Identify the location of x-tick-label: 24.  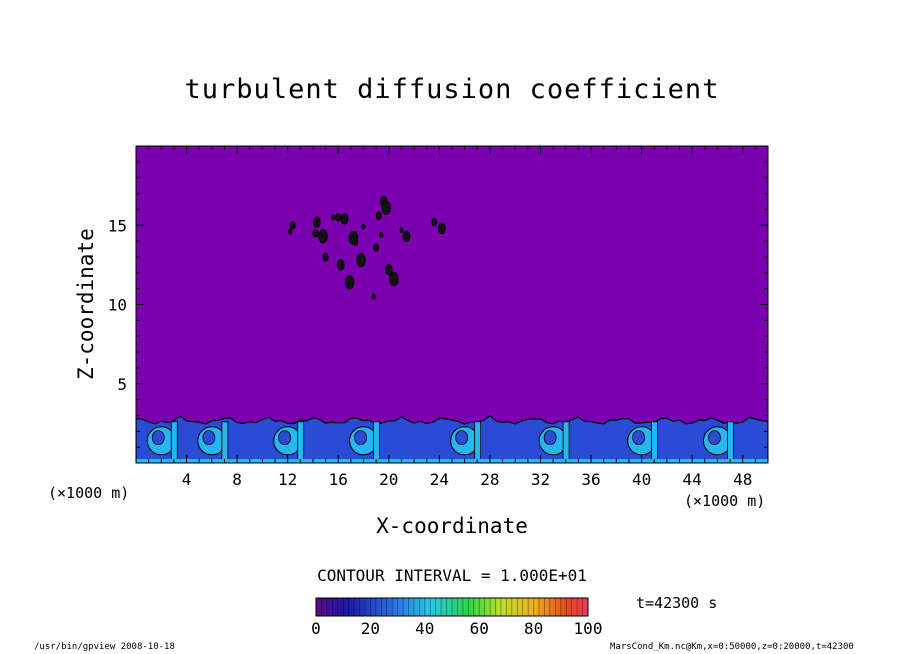
(439, 479).